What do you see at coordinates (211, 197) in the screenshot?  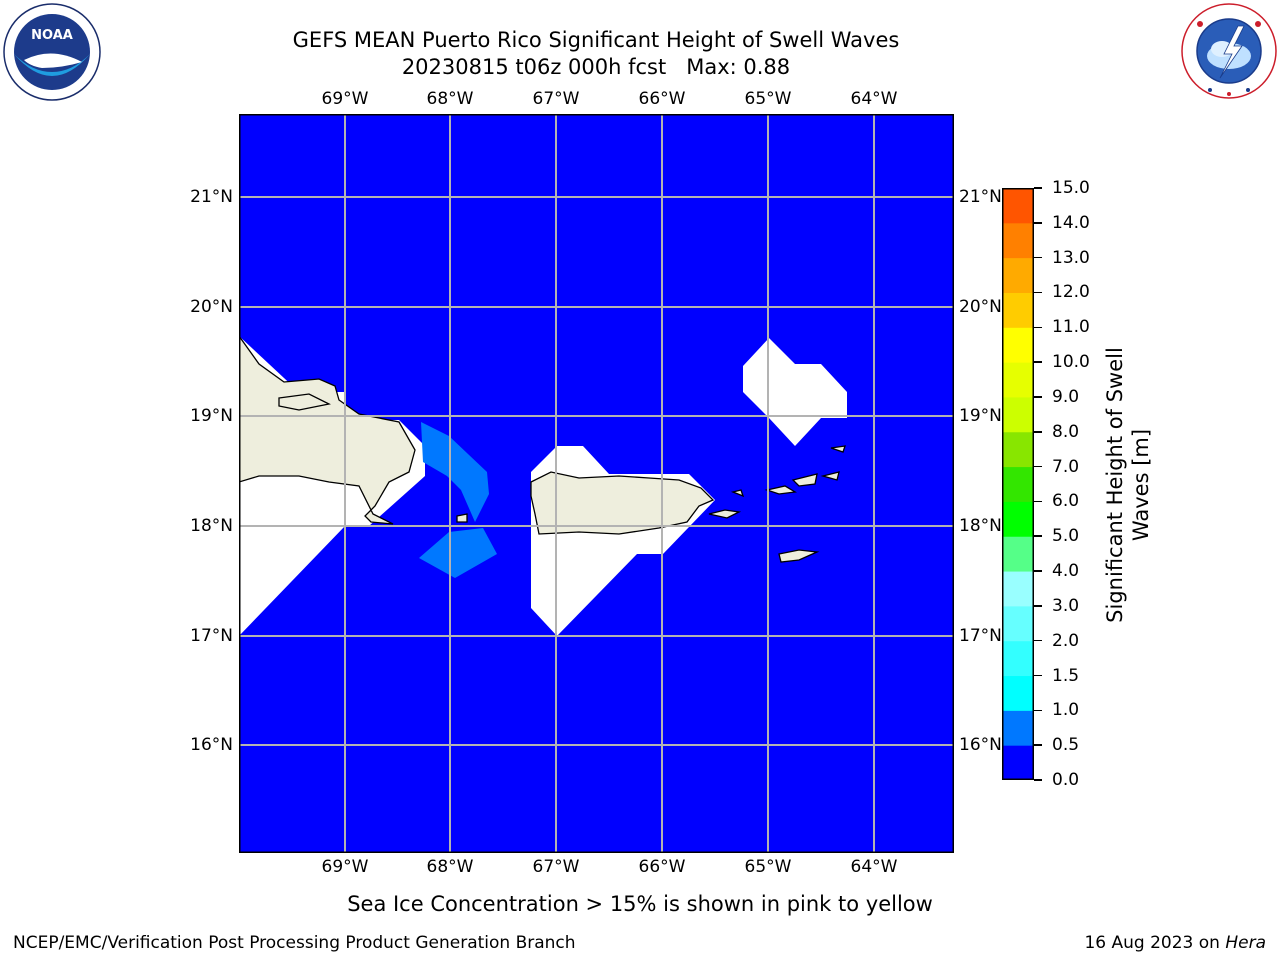 I see `lat-label-left-21n: 21°N` at bounding box center [211, 197].